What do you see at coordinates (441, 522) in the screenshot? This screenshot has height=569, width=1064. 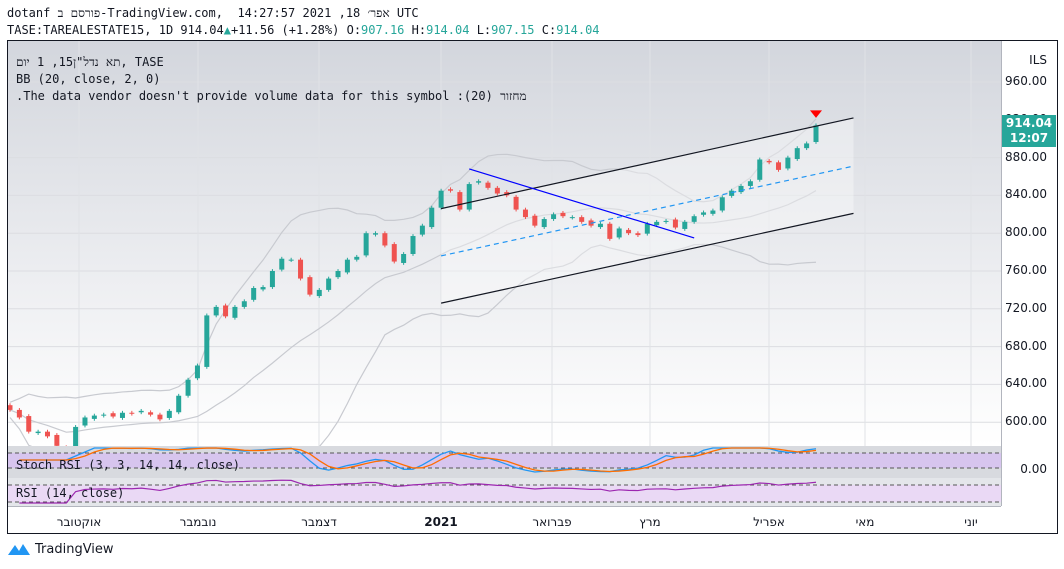 I see `time-tick: 2021` at bounding box center [441, 522].